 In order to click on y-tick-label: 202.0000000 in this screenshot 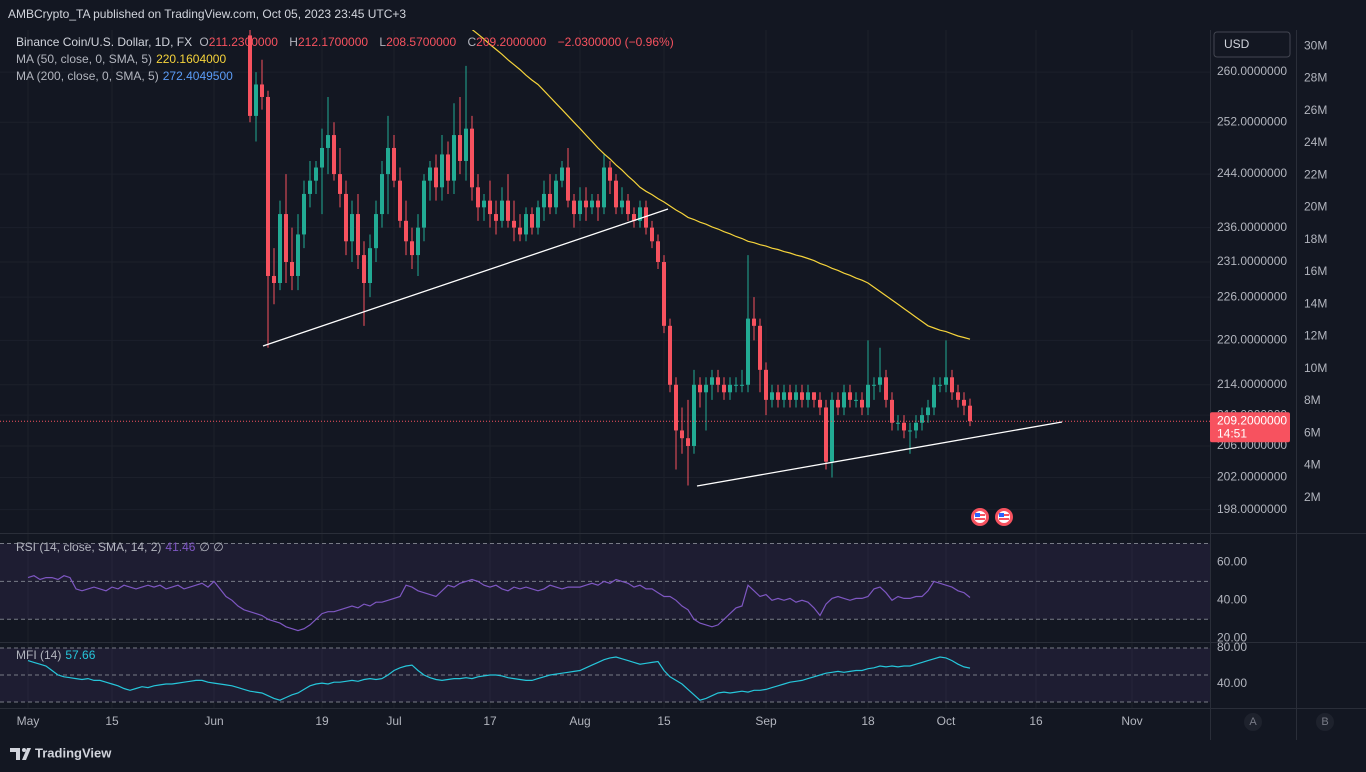, I will do `click(1252, 477)`.